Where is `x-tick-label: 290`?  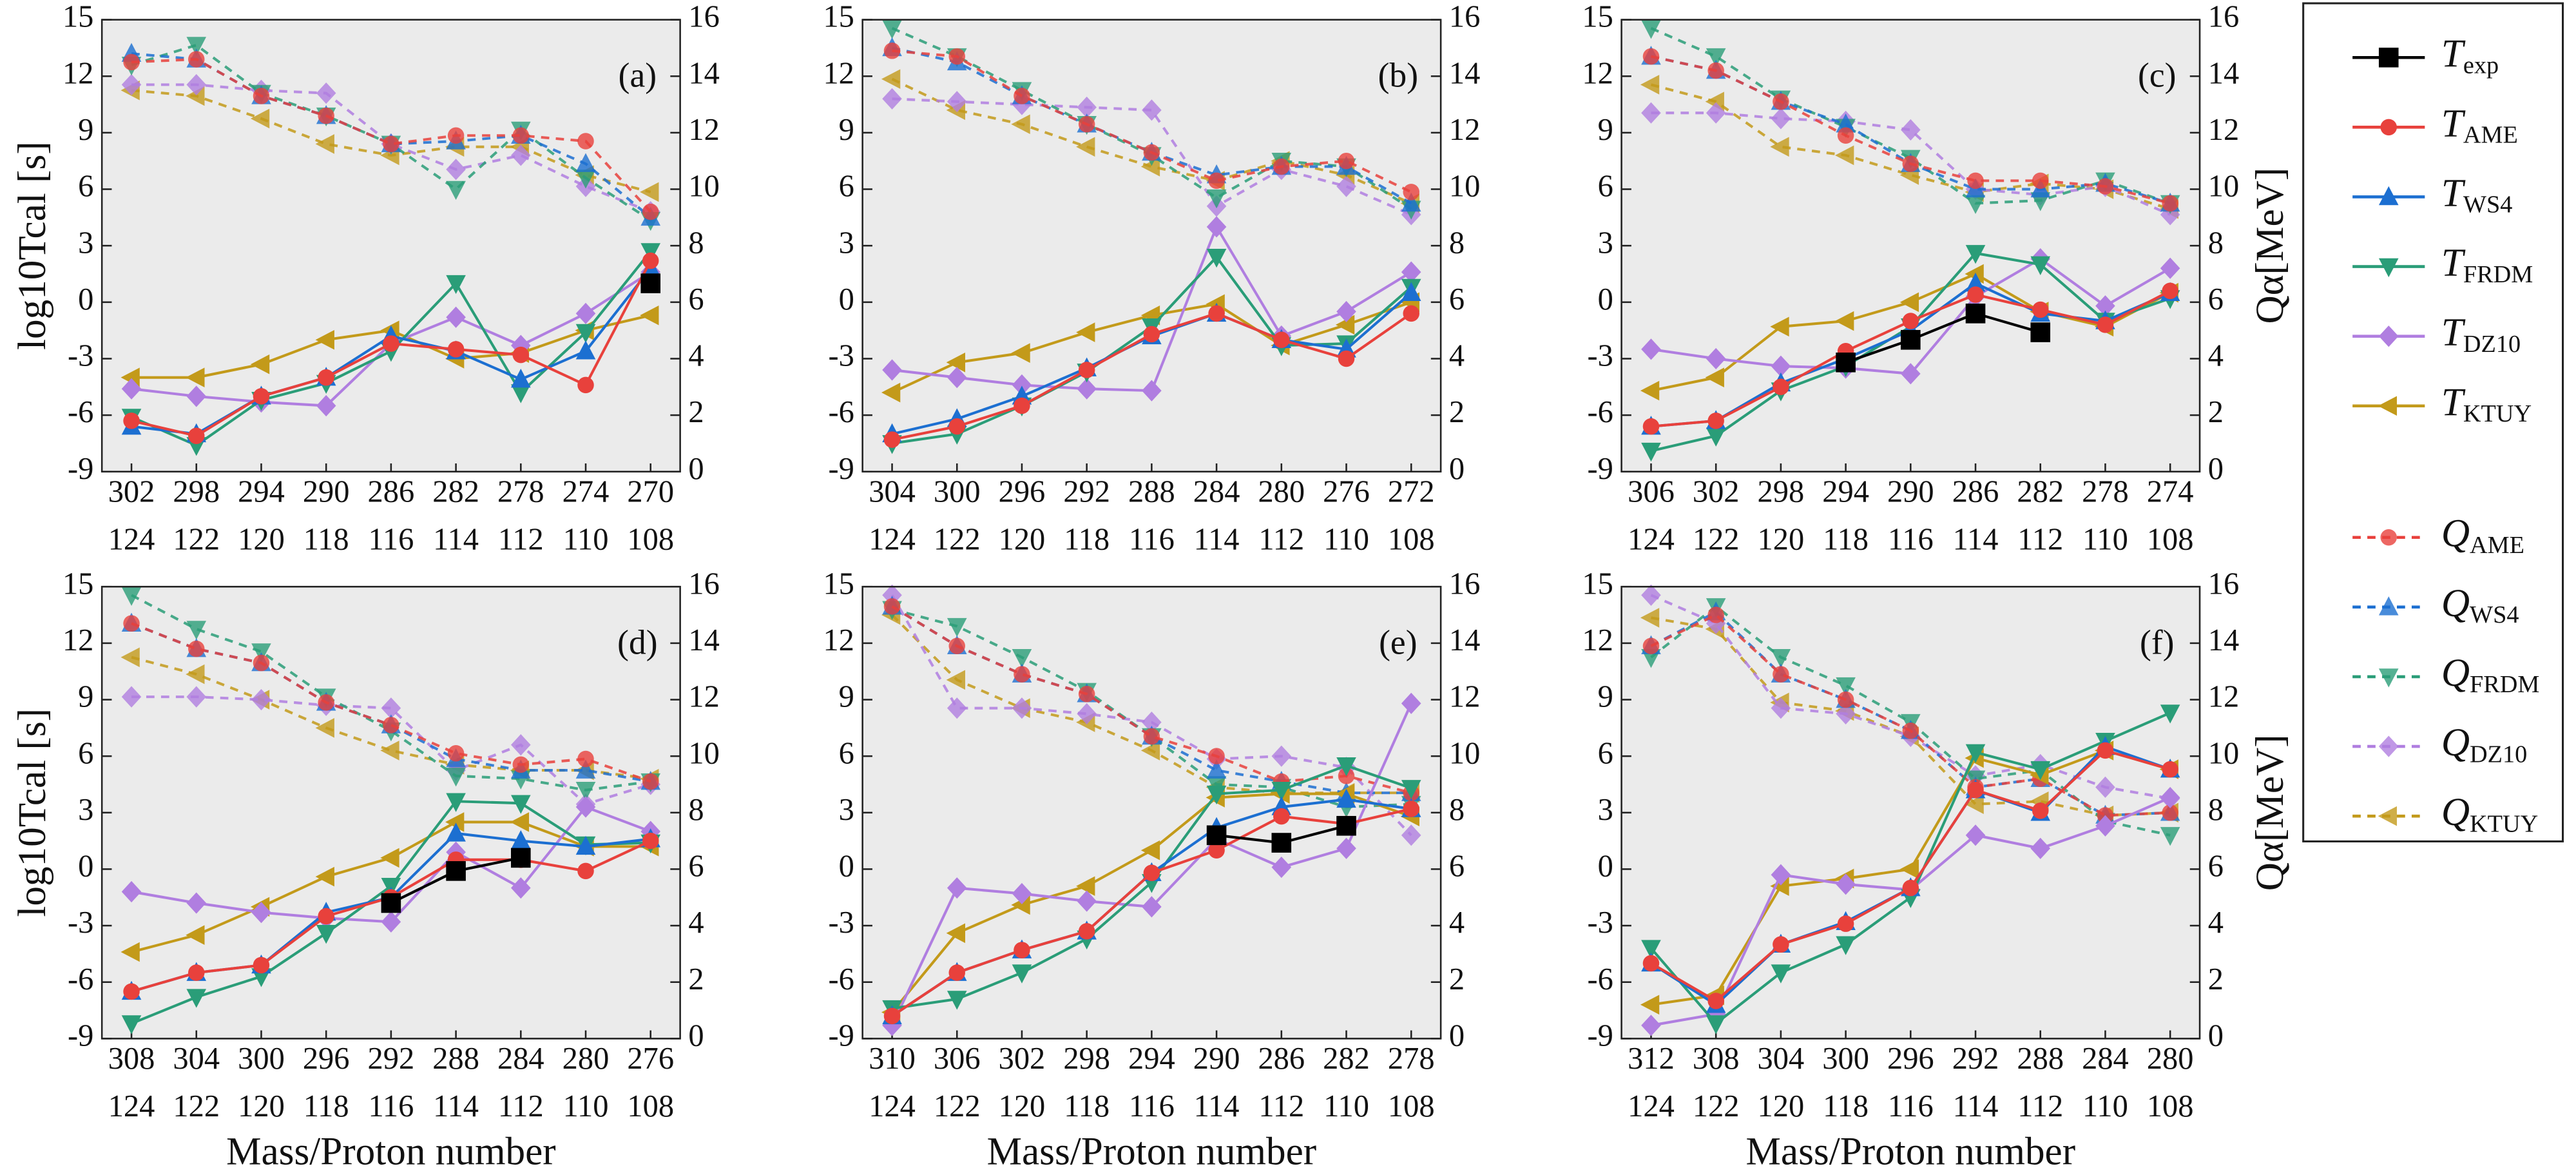
x-tick-label: 290 is located at coordinates (327, 492).